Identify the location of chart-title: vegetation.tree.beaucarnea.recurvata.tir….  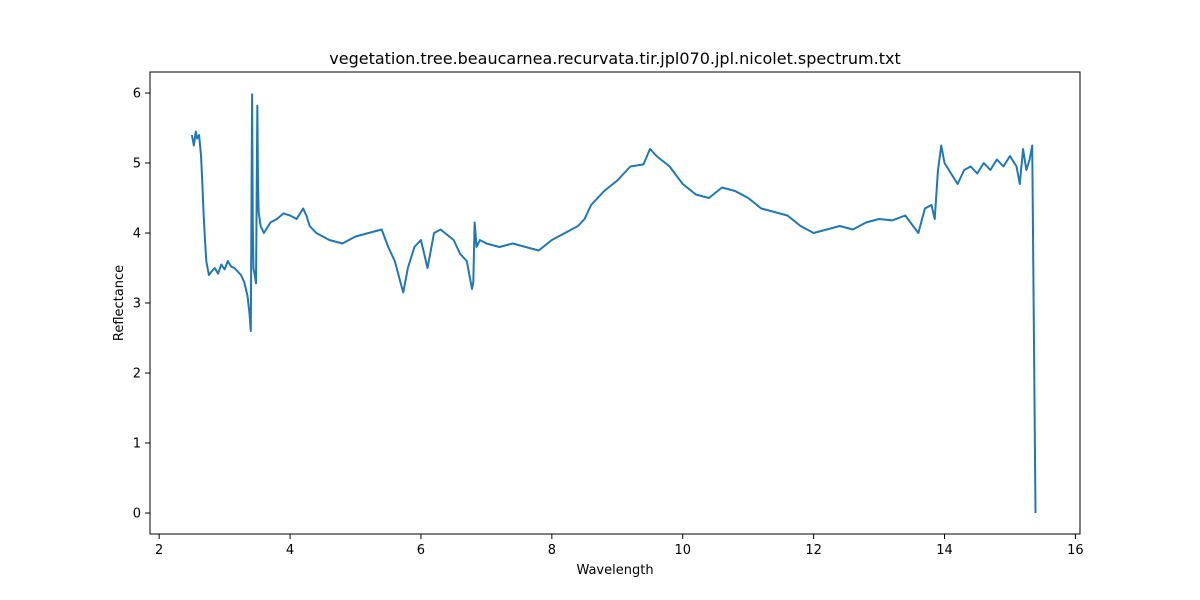
(615, 58).